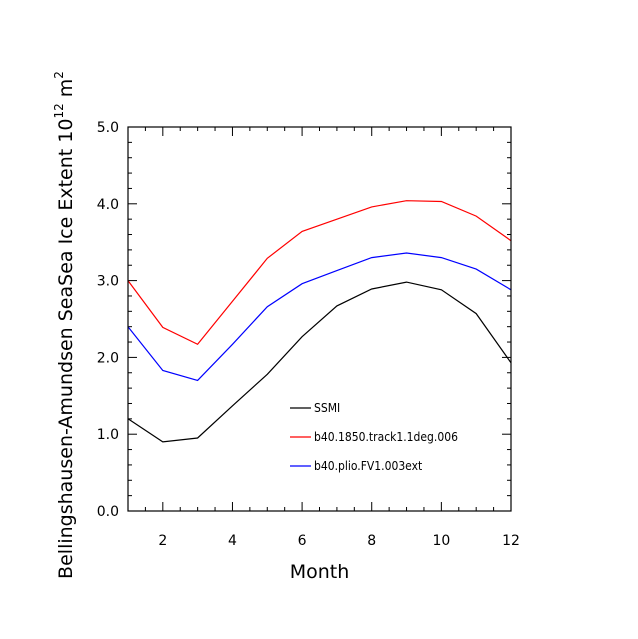 This screenshot has width=638, height=639. Describe the element at coordinates (368, 466) in the screenshot. I see `legend-label: b40.plio.FV1.003ext` at that location.